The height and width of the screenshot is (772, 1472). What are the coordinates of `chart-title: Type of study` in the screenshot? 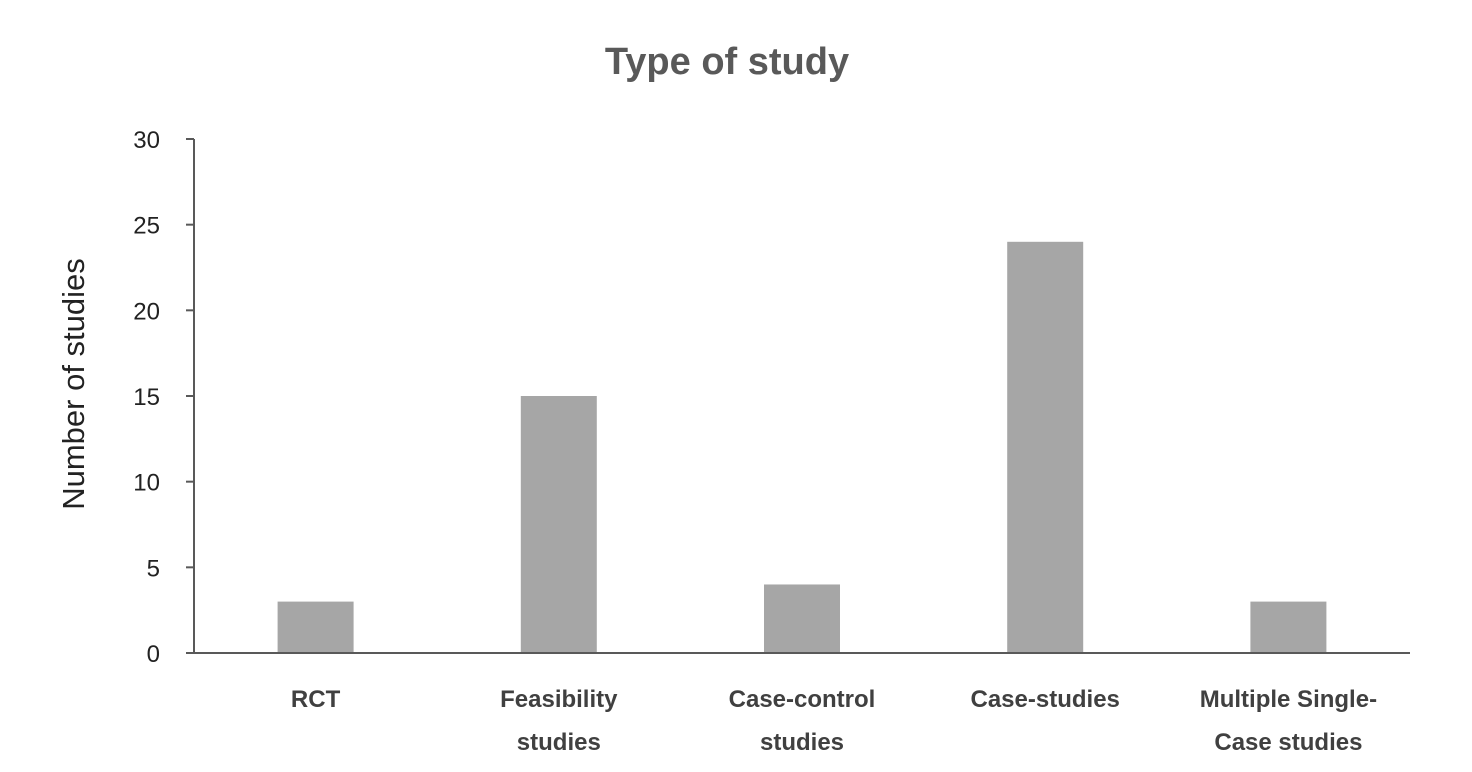 It's located at (727, 62).